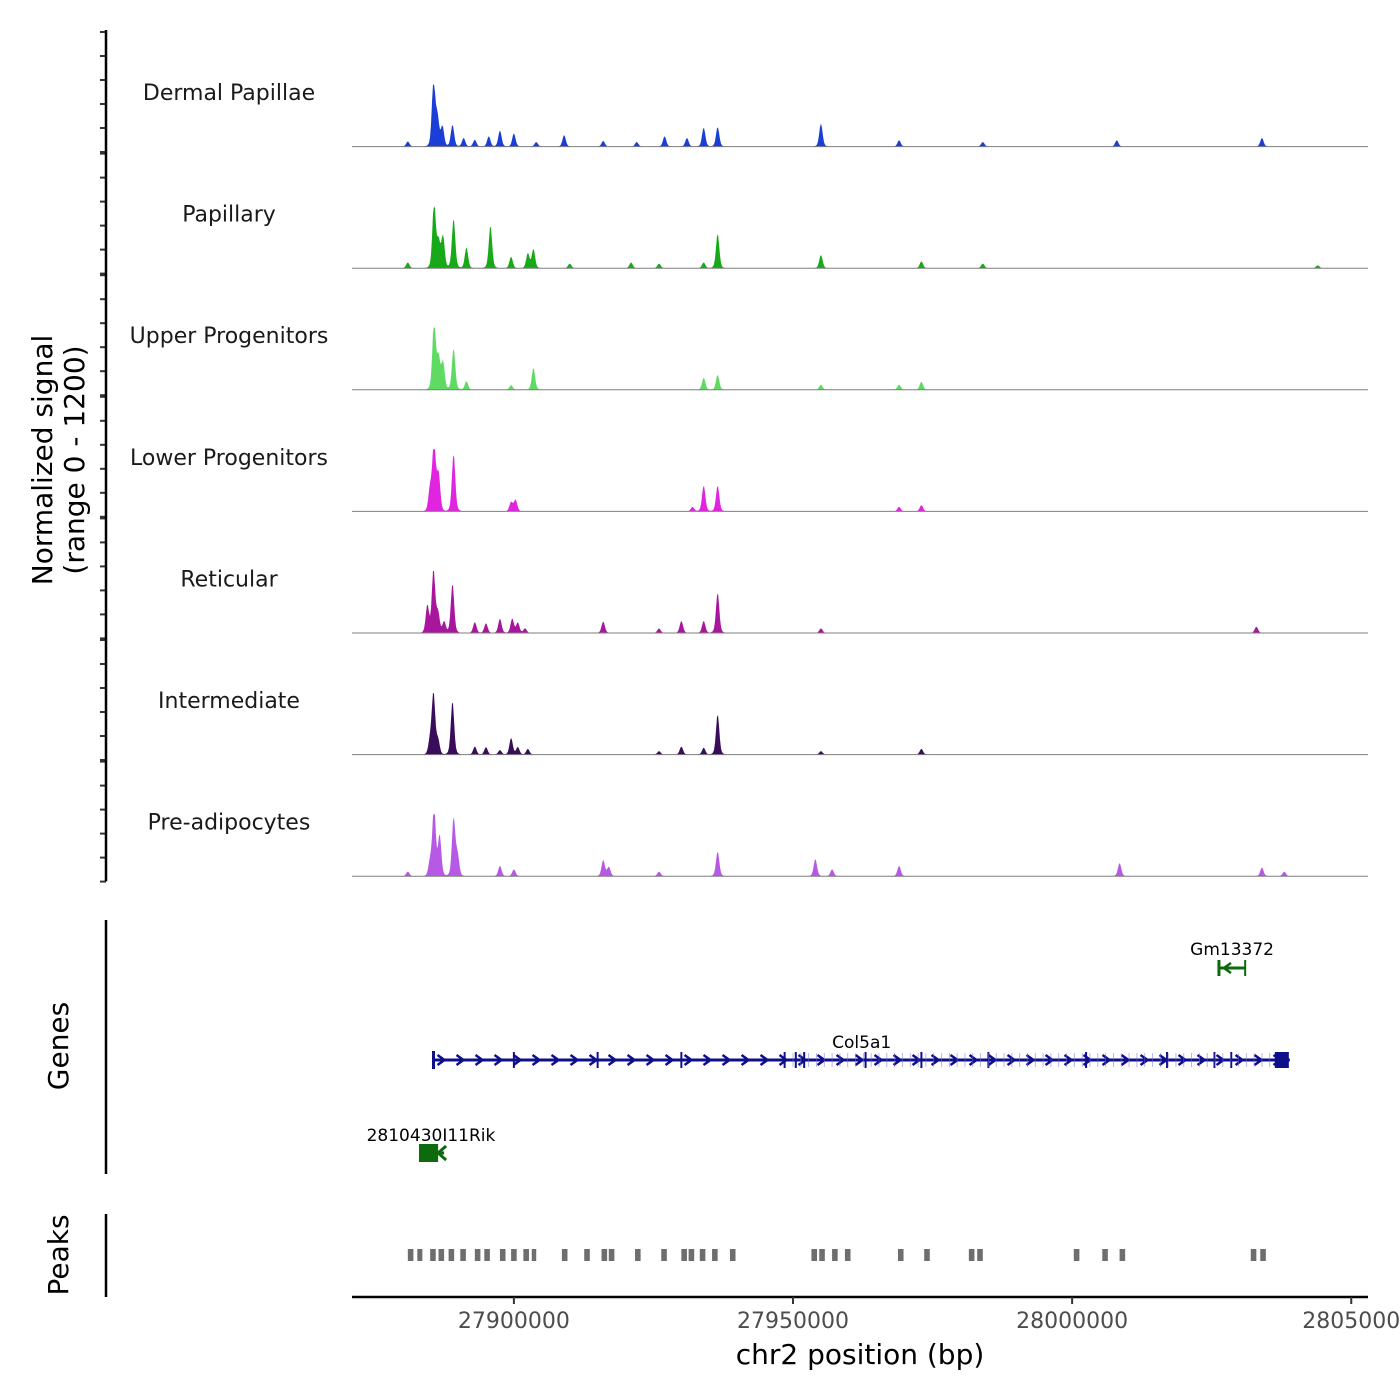 The height and width of the screenshot is (1400, 1400). I want to click on terminal-exon, so click(428, 1153).